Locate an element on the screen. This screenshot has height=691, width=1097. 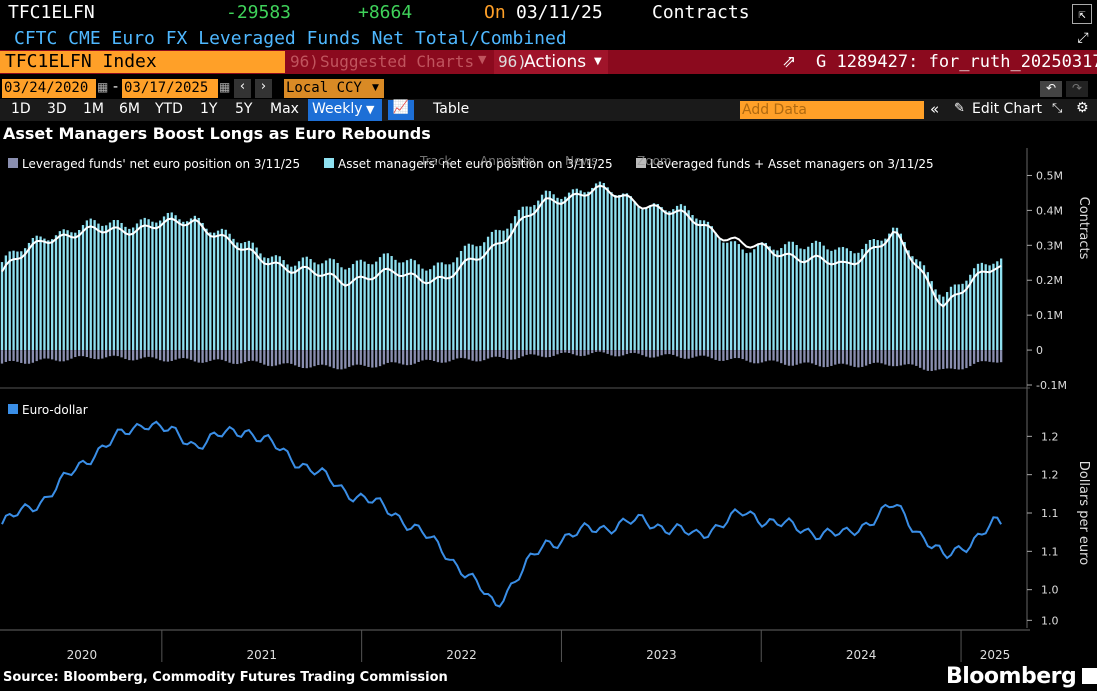
table-button: Table is located at coordinates (451, 109).